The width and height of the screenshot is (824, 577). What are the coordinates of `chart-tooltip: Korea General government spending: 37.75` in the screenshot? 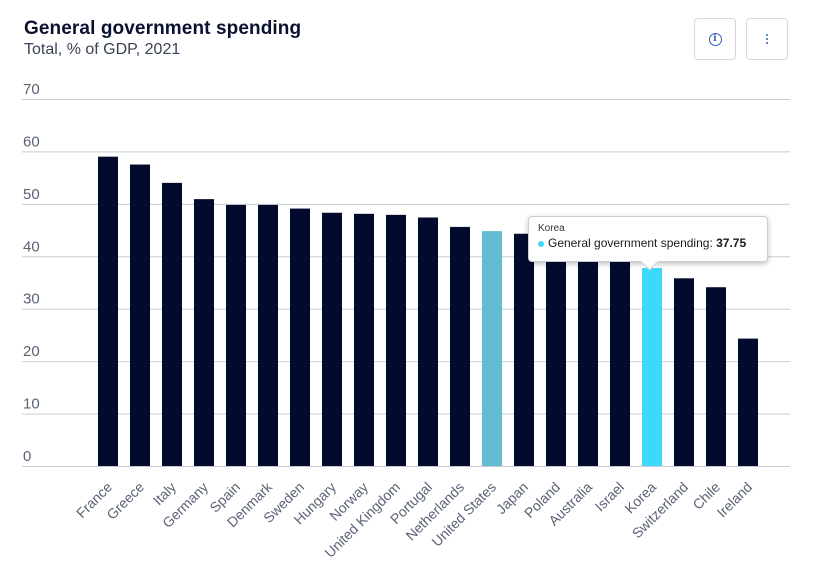 It's located at (648, 243).